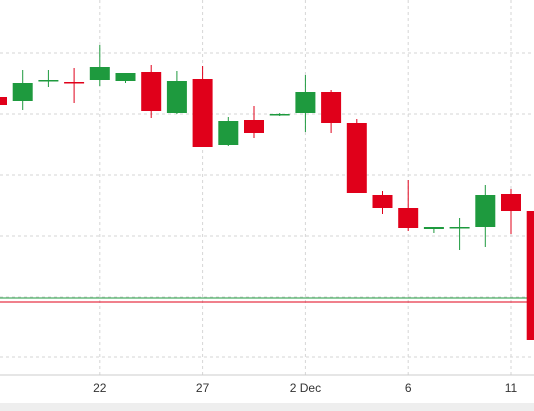 This screenshot has width=534, height=411. What do you see at coordinates (259, 388) in the screenshot?
I see `x-axis: 8 22 27 2 Dec 6 11` at bounding box center [259, 388].